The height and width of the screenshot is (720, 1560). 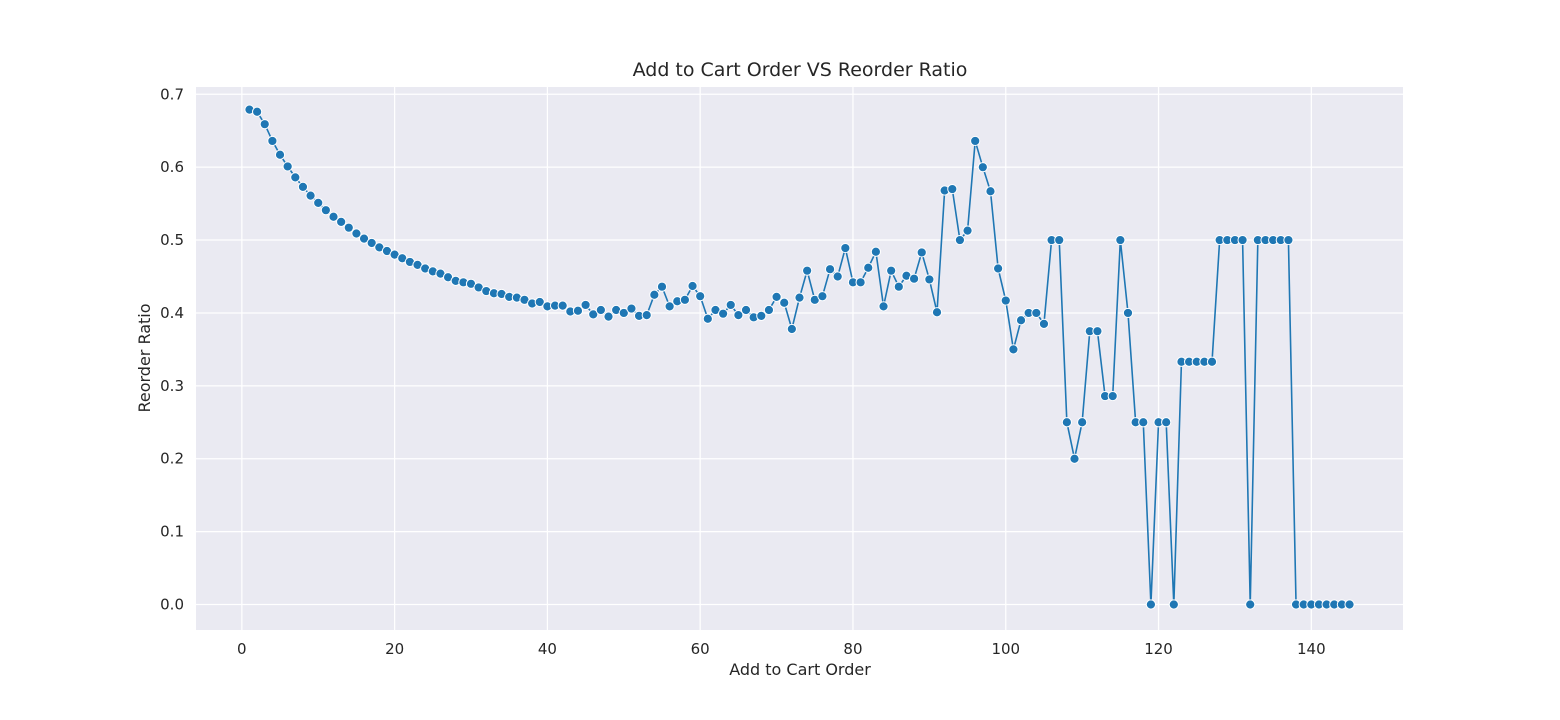 What do you see at coordinates (172, 459) in the screenshot?
I see `y-tick-label: 0.2` at bounding box center [172, 459].